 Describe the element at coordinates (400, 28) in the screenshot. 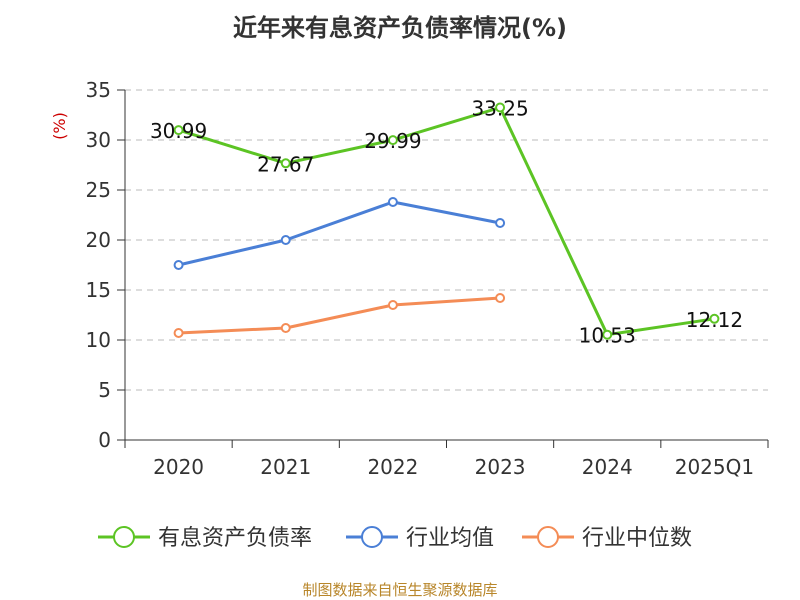

I see `chart-title: 近年来有息资产负债率情况(%)` at that location.